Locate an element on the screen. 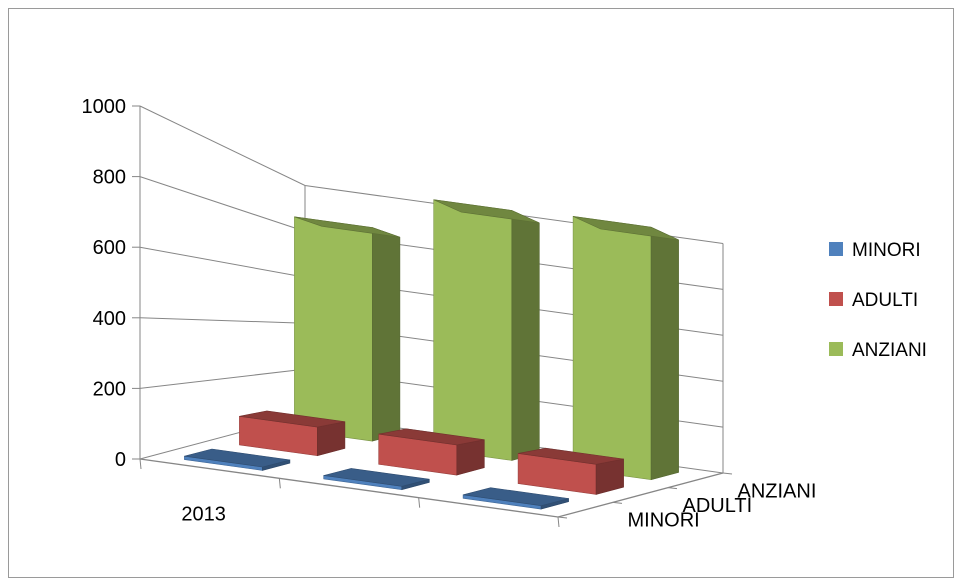  y-tick-label: 600 is located at coordinates (109, 248).